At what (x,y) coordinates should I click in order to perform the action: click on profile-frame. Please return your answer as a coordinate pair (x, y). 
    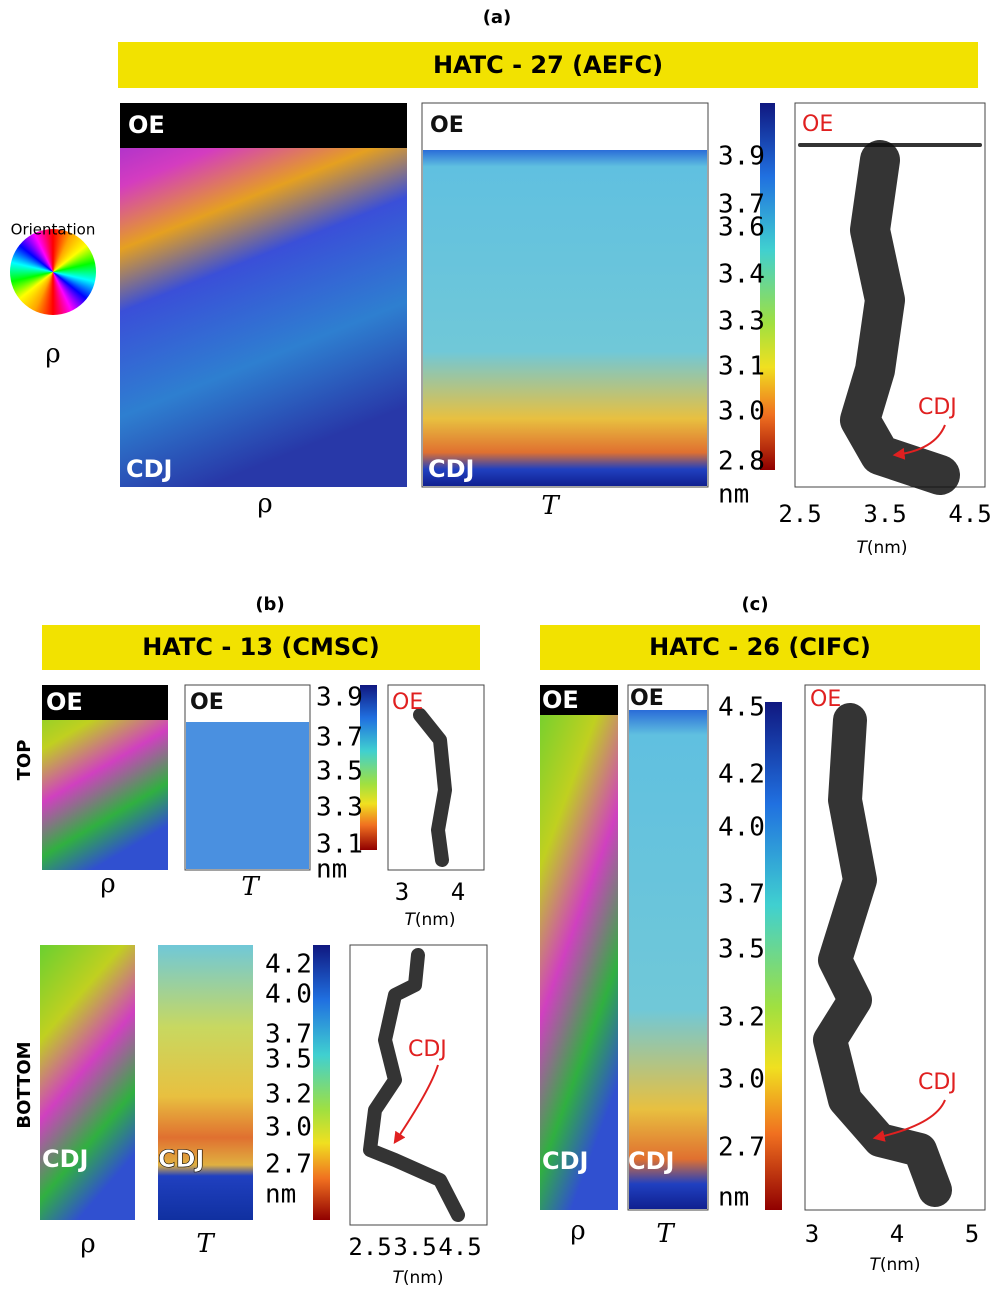
    Looking at the image, I should click on (418, 1085).